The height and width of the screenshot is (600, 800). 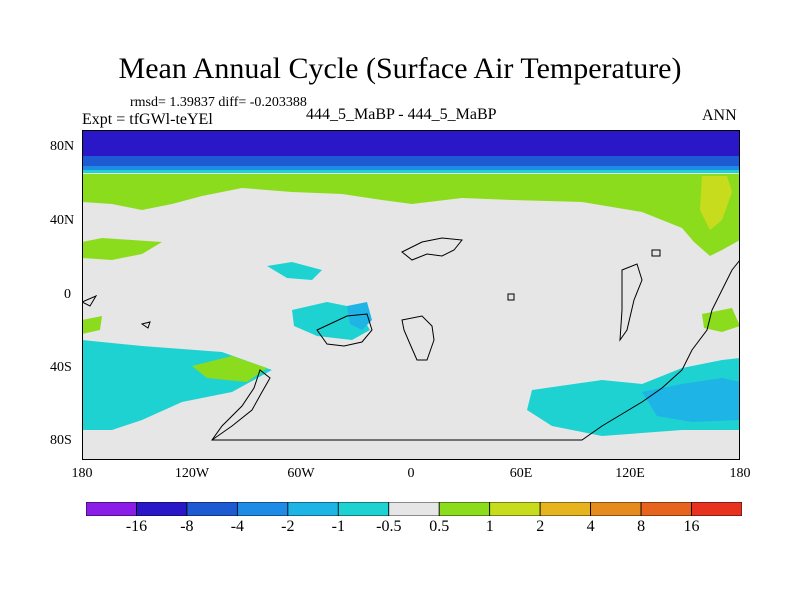 I want to click on green-patch-west-coast, so click(x=92, y=325).